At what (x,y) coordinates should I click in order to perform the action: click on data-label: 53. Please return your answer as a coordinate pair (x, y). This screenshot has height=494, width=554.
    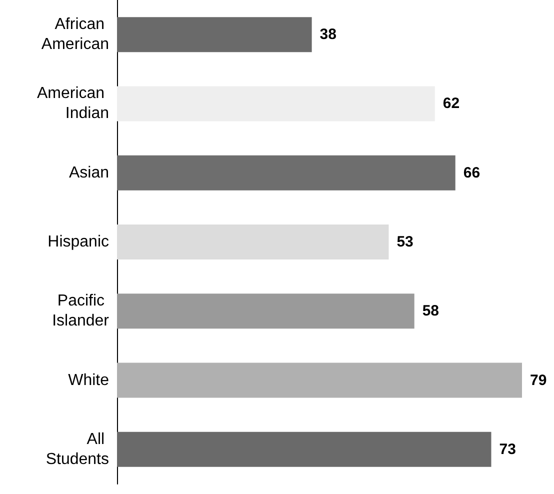
    Looking at the image, I should click on (405, 242).